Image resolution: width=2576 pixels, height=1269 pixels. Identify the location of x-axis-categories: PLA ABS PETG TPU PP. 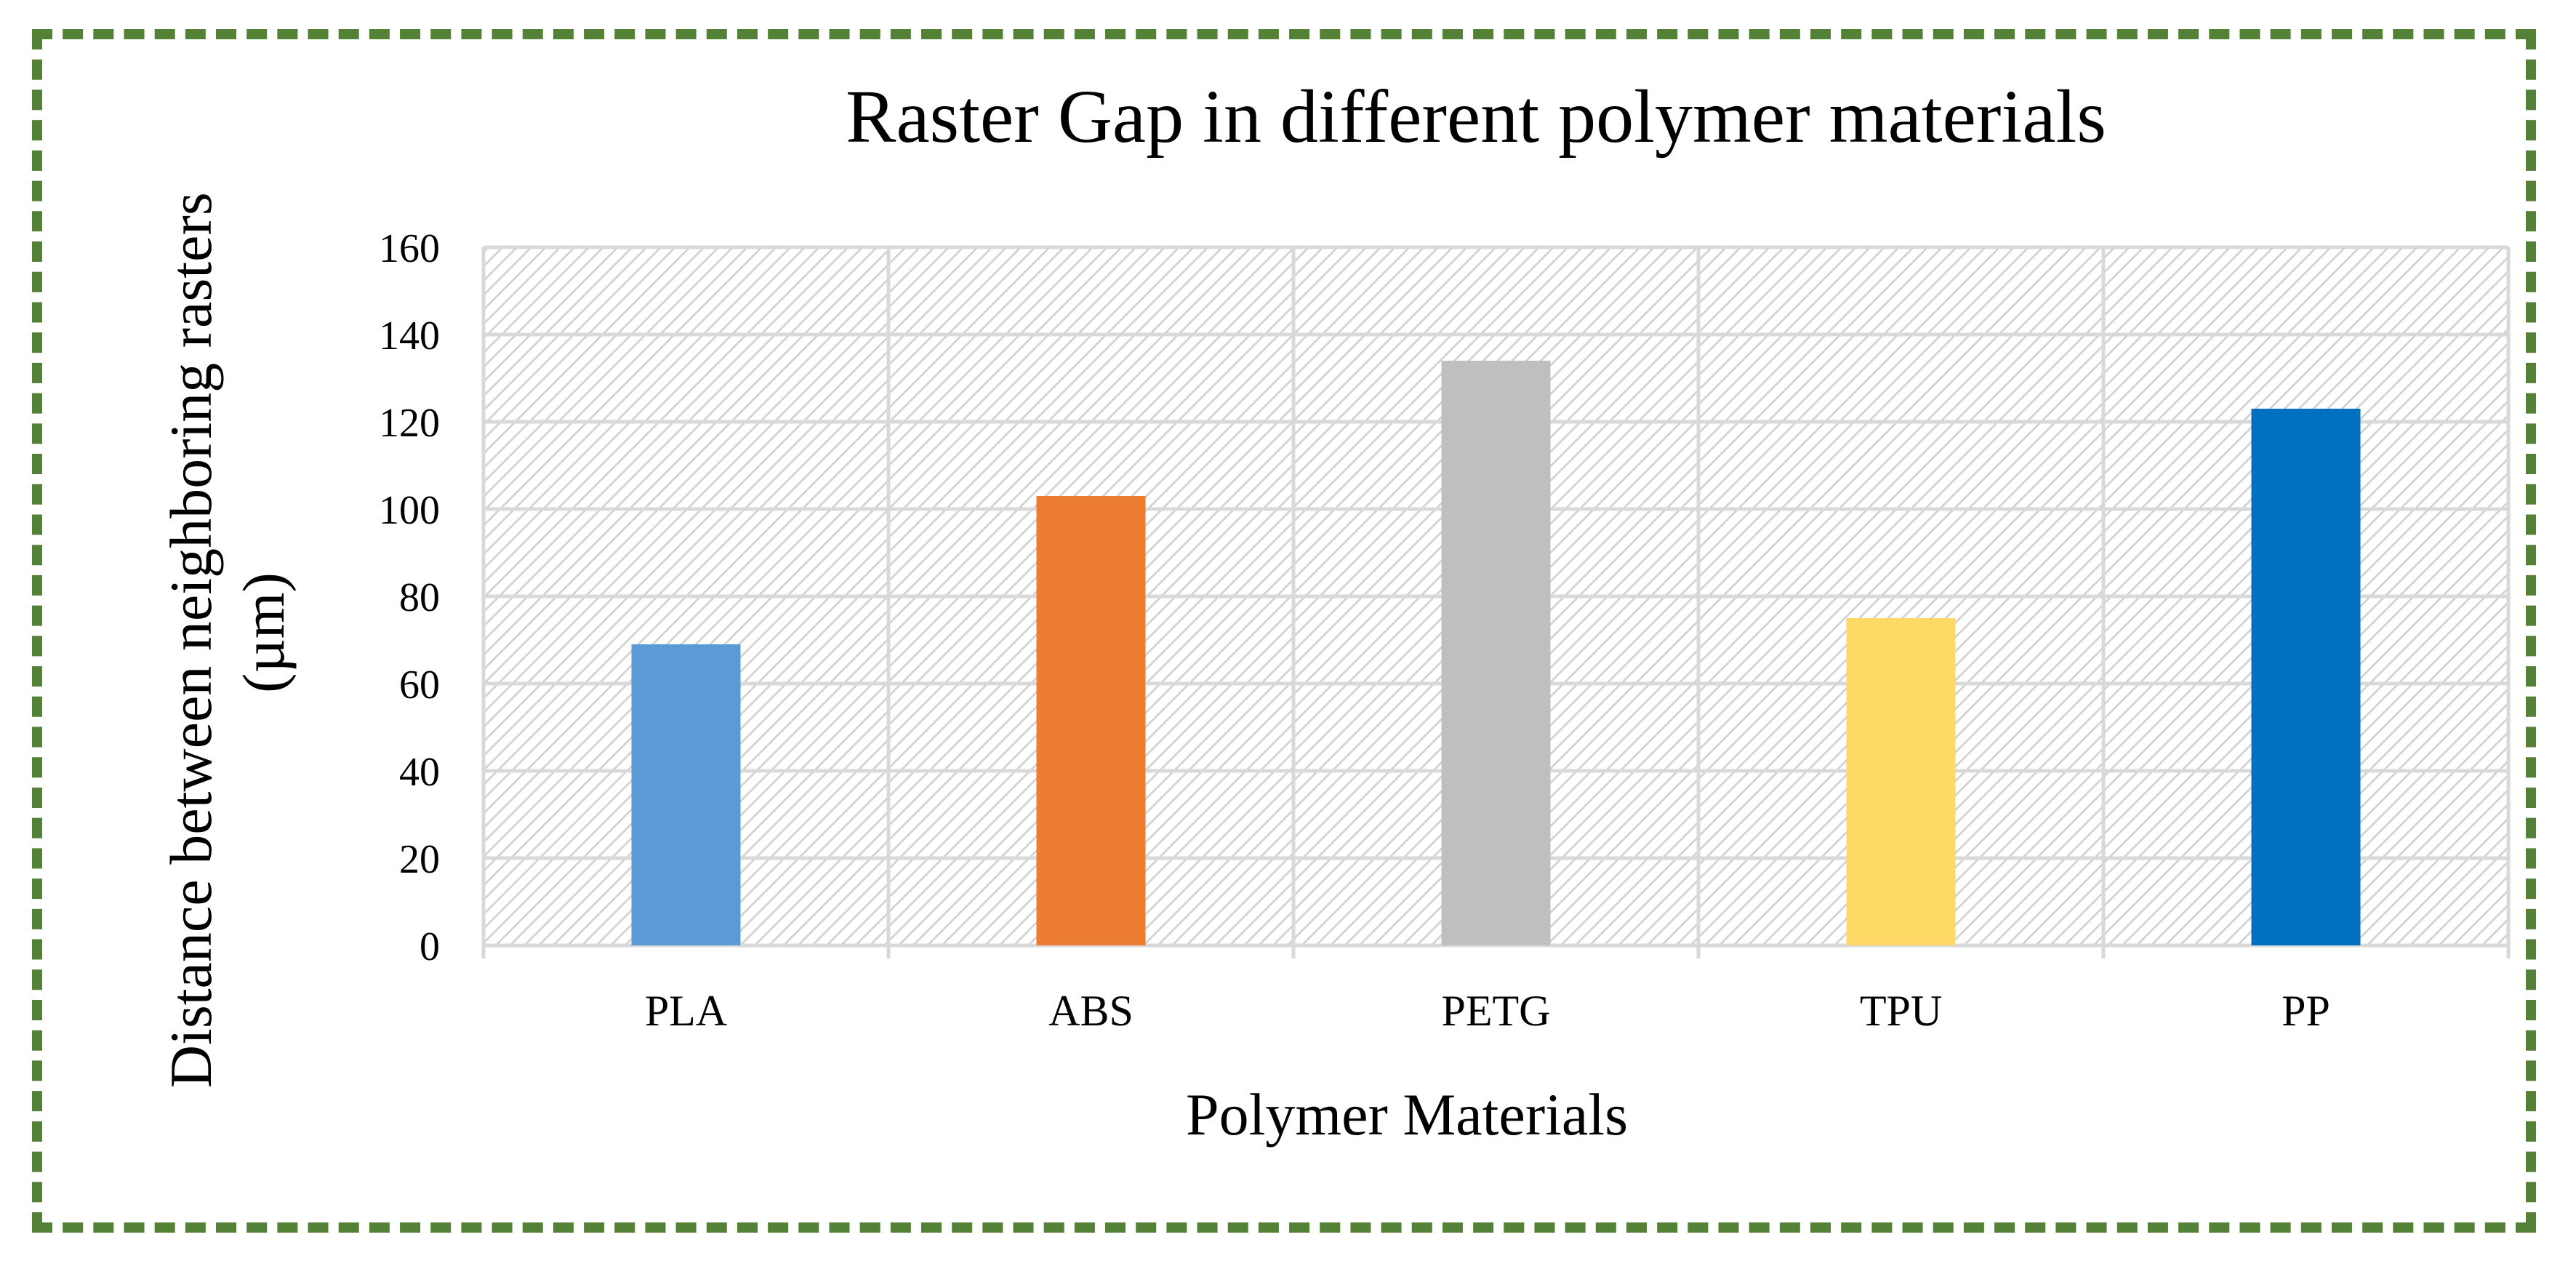
(1487, 1011).